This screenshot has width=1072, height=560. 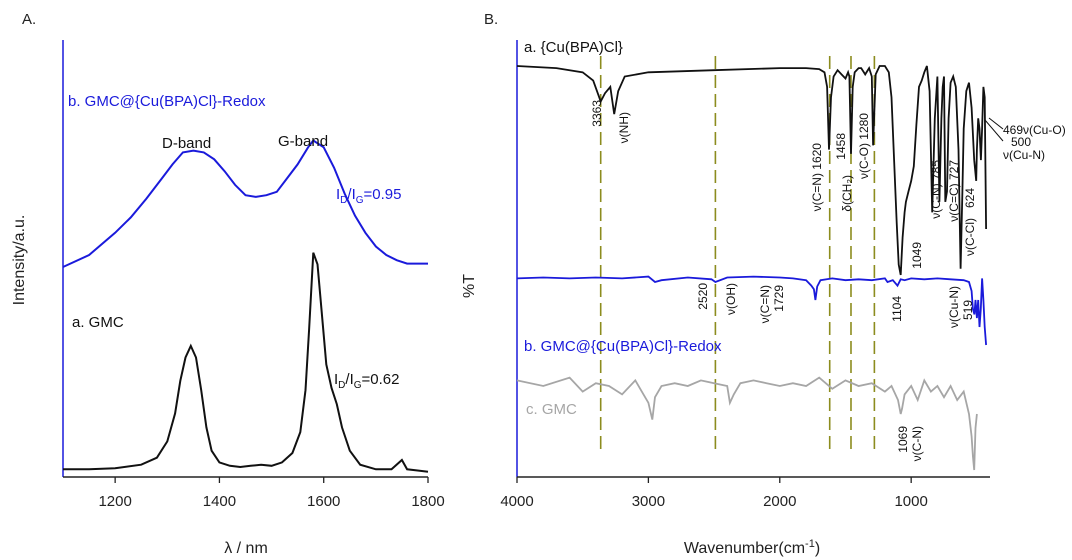 I want to click on panel-a-legend-redox: b. GMC@{Cu(BPA)Cl}-Redox, so click(x=167, y=101).